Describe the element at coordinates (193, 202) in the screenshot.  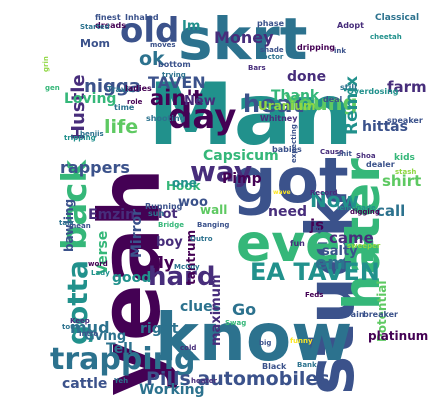
I see `cloud-word: woo` at that location.